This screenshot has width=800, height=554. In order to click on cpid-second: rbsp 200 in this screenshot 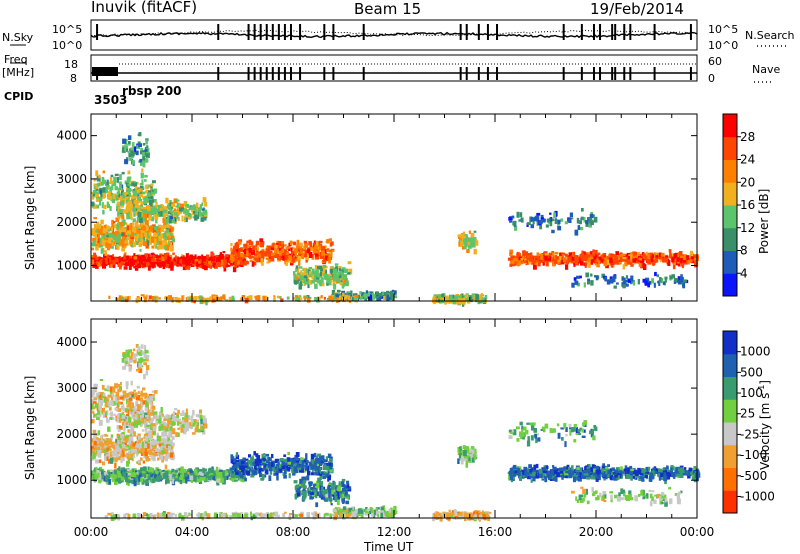, I will do `click(152, 91)`.